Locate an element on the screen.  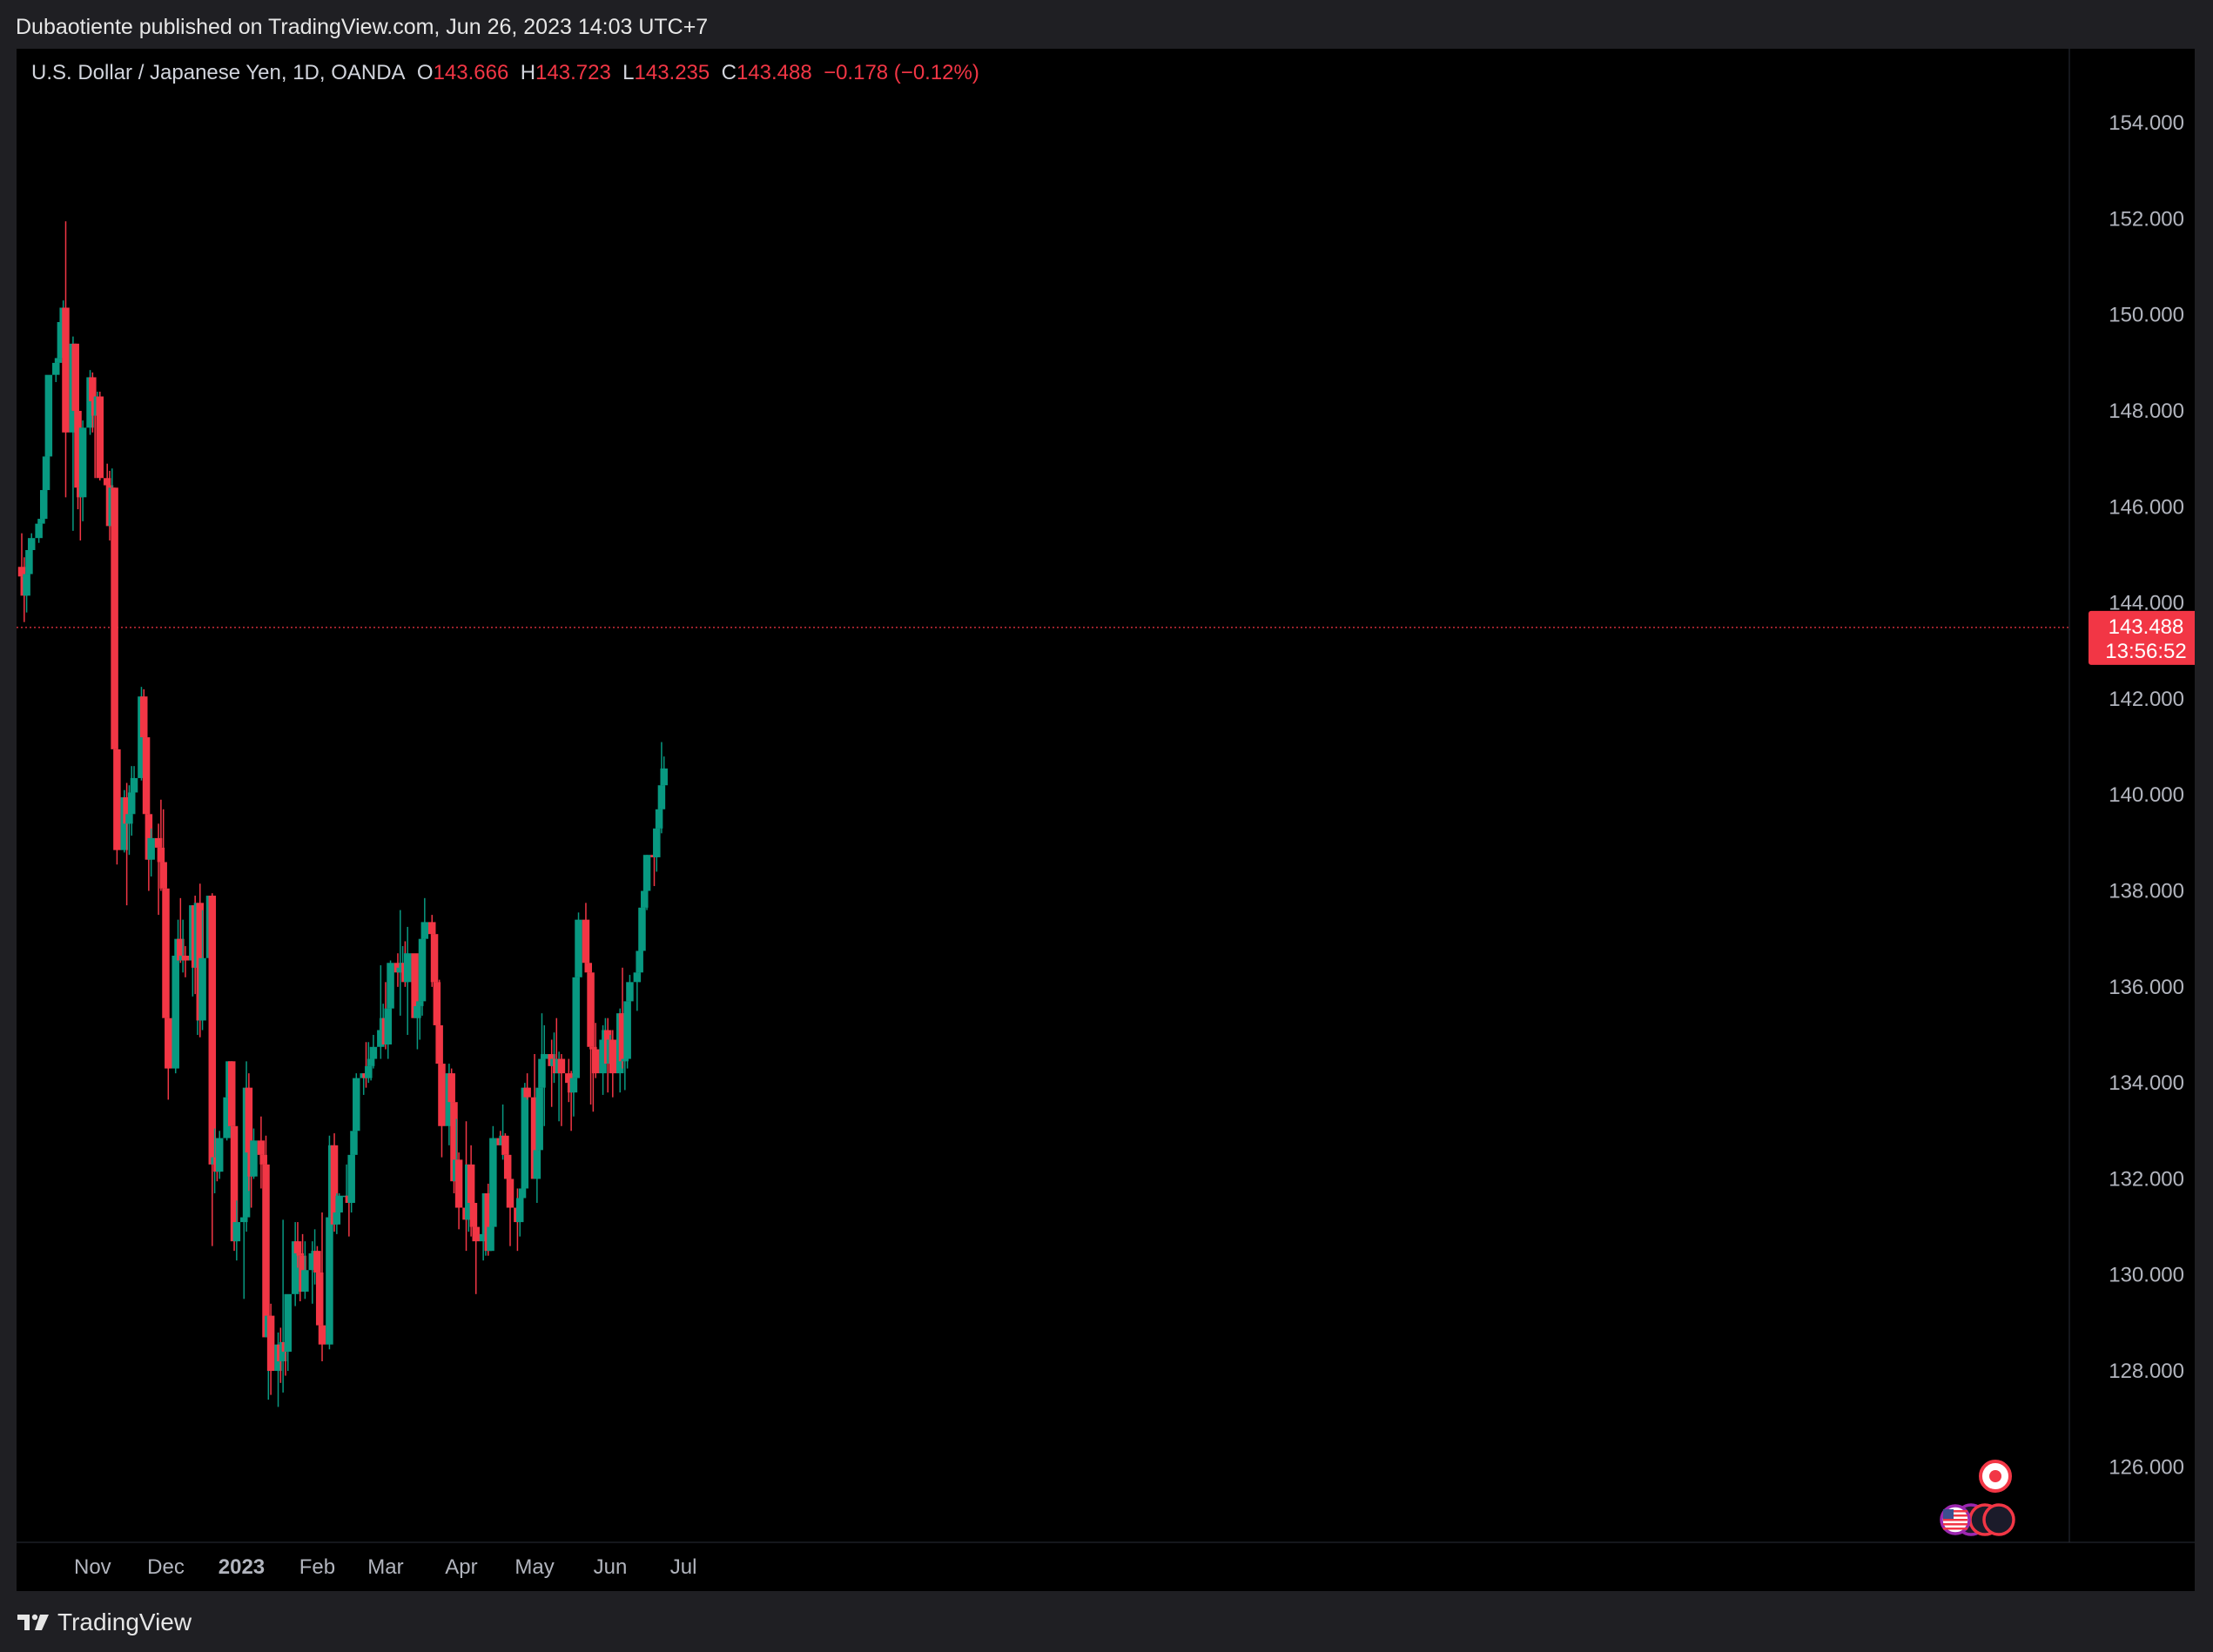
tradingview-logo-icon is located at coordinates (33, 1623).